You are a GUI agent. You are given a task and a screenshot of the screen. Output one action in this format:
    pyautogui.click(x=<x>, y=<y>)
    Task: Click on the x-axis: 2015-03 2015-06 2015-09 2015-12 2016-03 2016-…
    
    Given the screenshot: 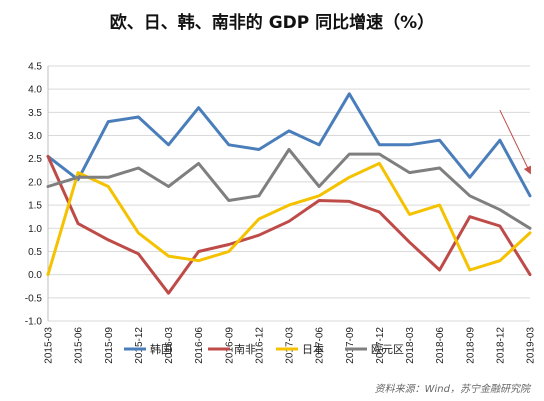 What is the action you would take?
    pyautogui.click(x=290, y=345)
    